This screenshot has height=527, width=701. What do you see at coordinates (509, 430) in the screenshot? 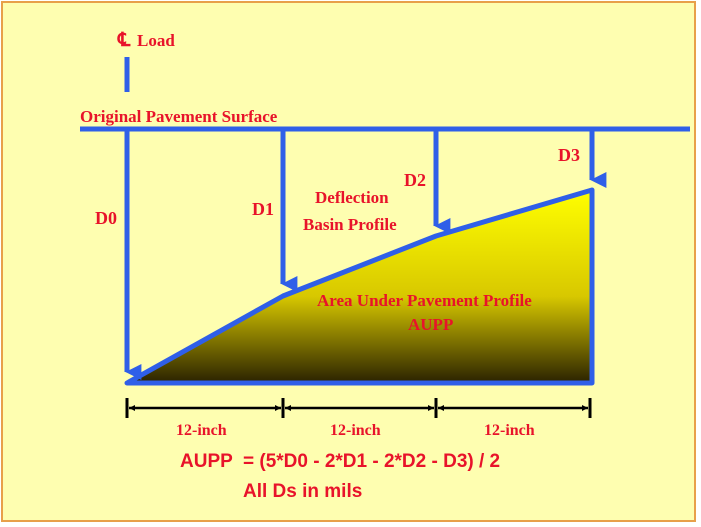
I see `spacing-label-3: 12-inch` at bounding box center [509, 430].